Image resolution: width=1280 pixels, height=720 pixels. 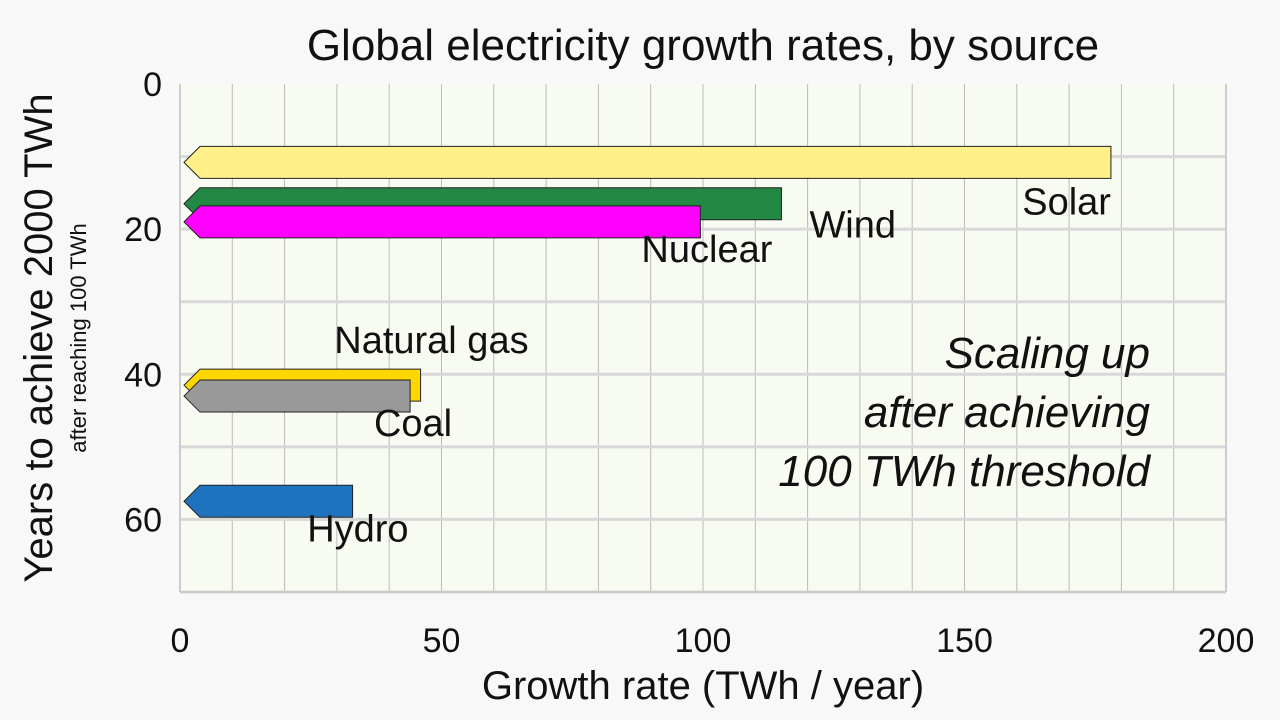 What do you see at coordinates (357, 529) in the screenshot?
I see `bar-label-hydro: Hydro` at bounding box center [357, 529].